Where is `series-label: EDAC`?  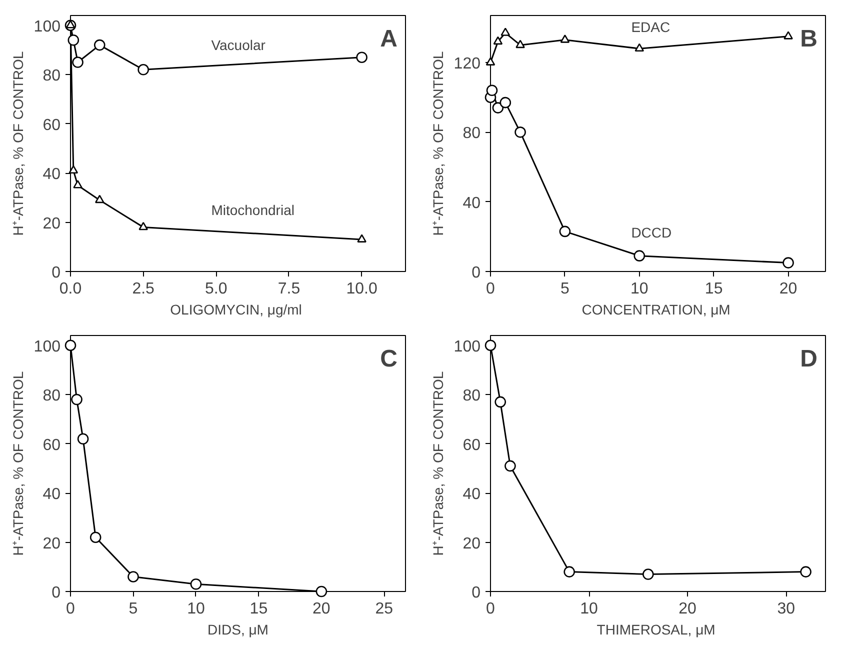
series-label: EDAC is located at coordinates (650, 26).